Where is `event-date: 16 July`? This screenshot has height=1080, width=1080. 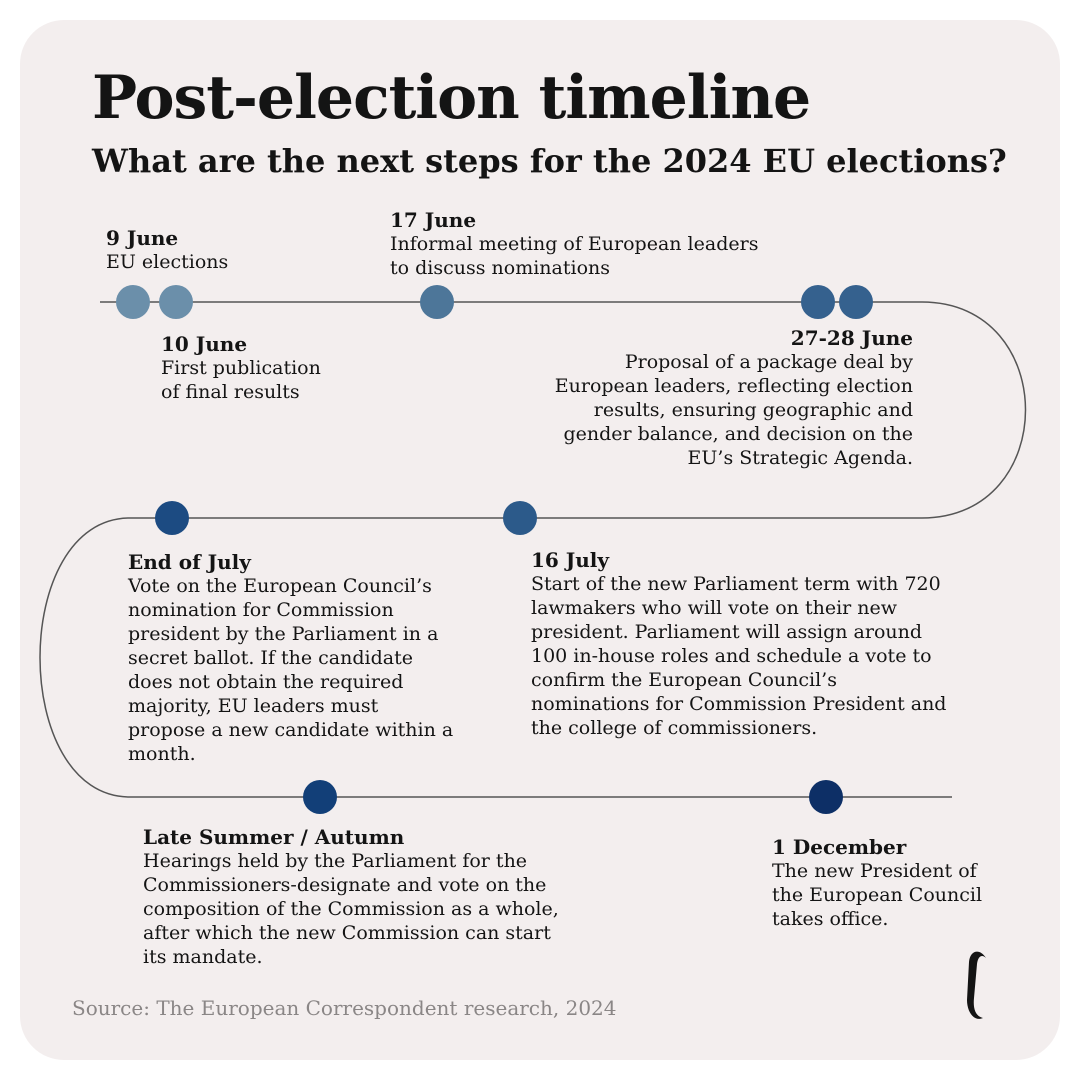 event-date: 16 July is located at coordinates (570, 560).